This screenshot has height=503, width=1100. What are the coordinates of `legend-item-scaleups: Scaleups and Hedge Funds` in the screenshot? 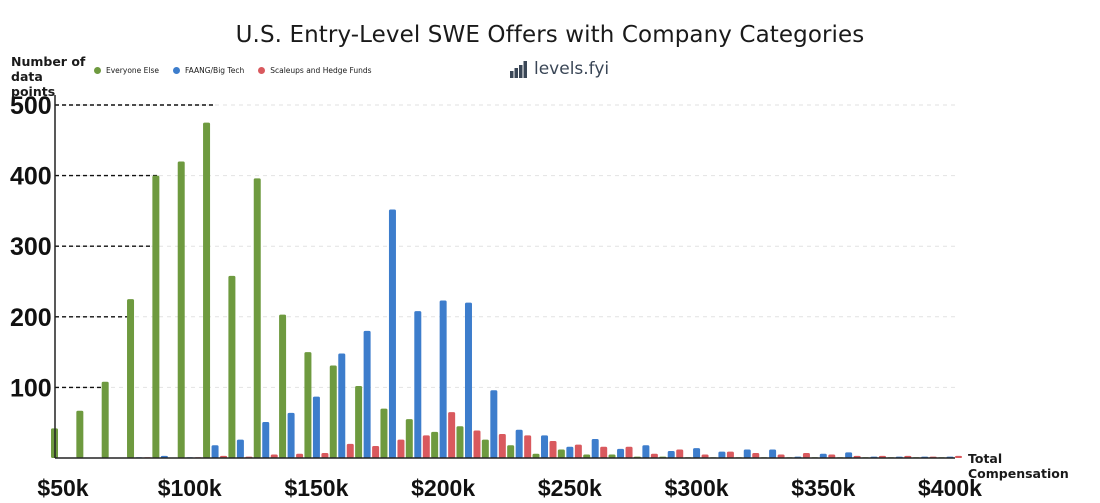 It's located at (315, 70).